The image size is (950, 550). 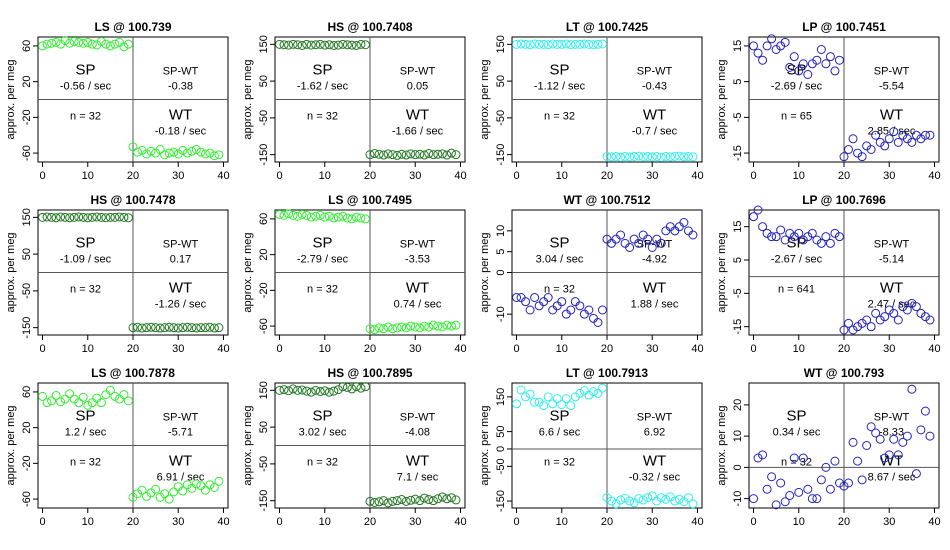 What do you see at coordinates (501, 252) in the screenshot?
I see `y-tick-label: 5` at bounding box center [501, 252].